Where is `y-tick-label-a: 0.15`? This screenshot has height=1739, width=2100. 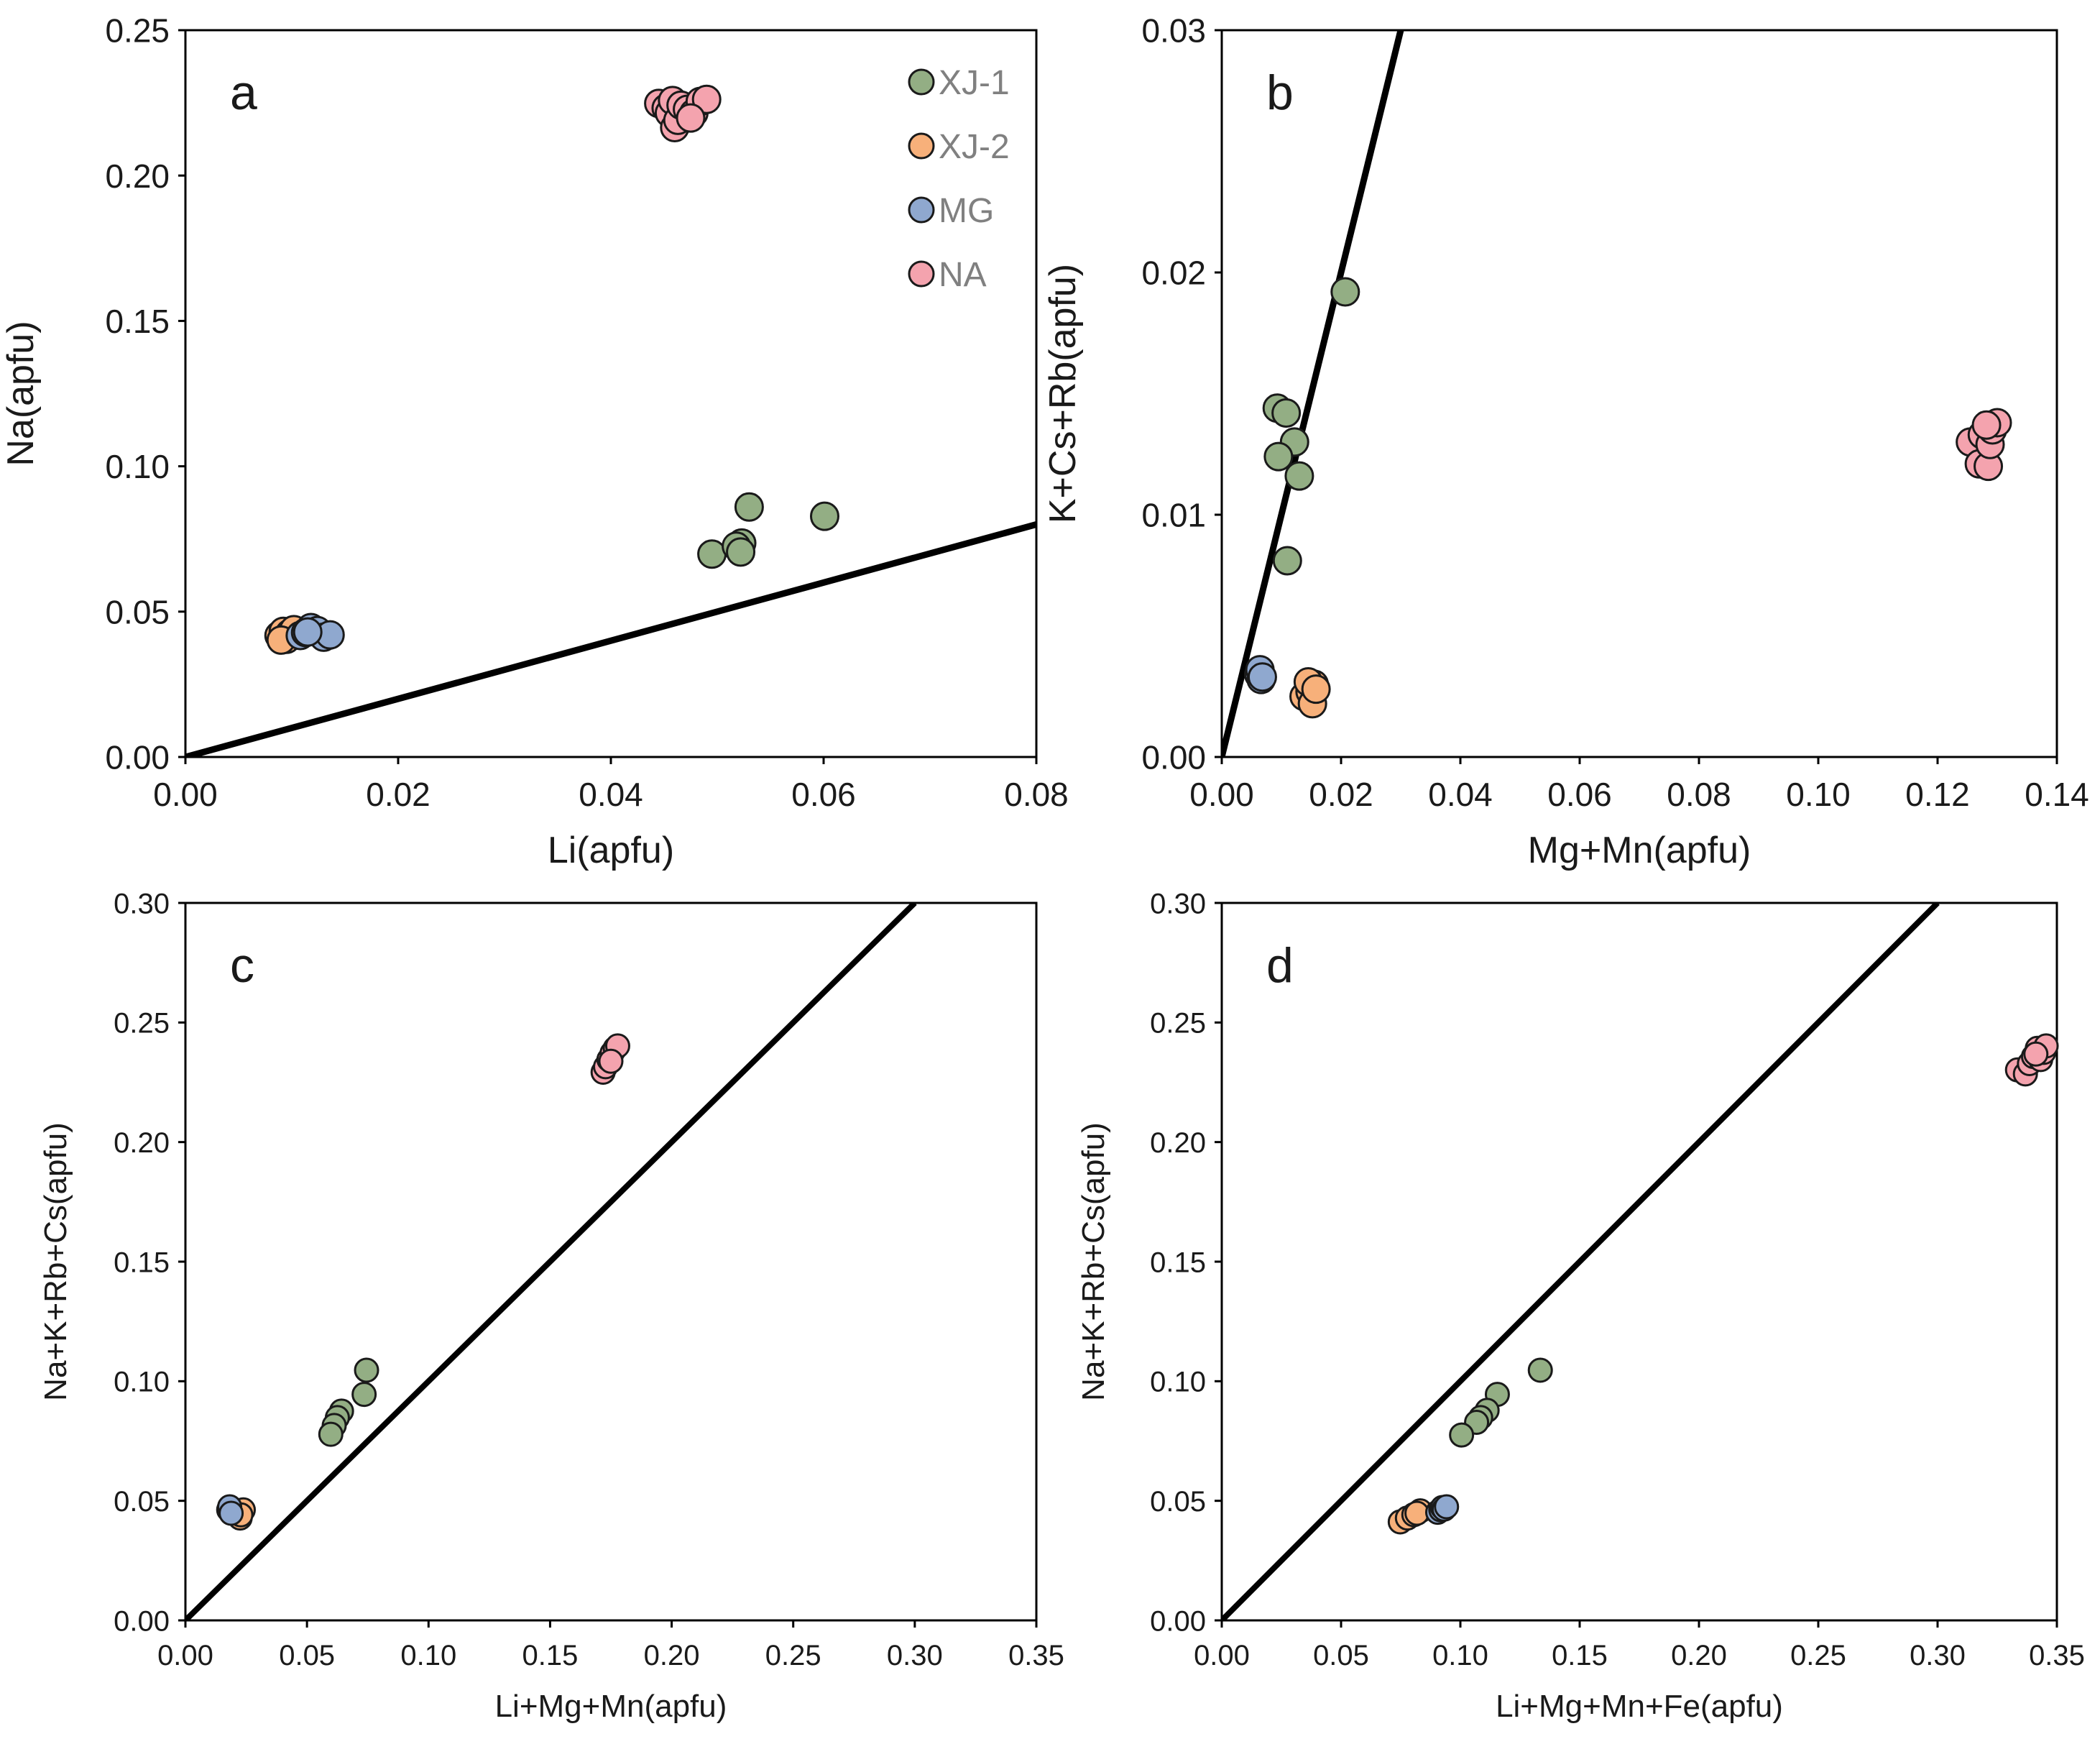 y-tick-label-a: 0.15 is located at coordinates (137, 321).